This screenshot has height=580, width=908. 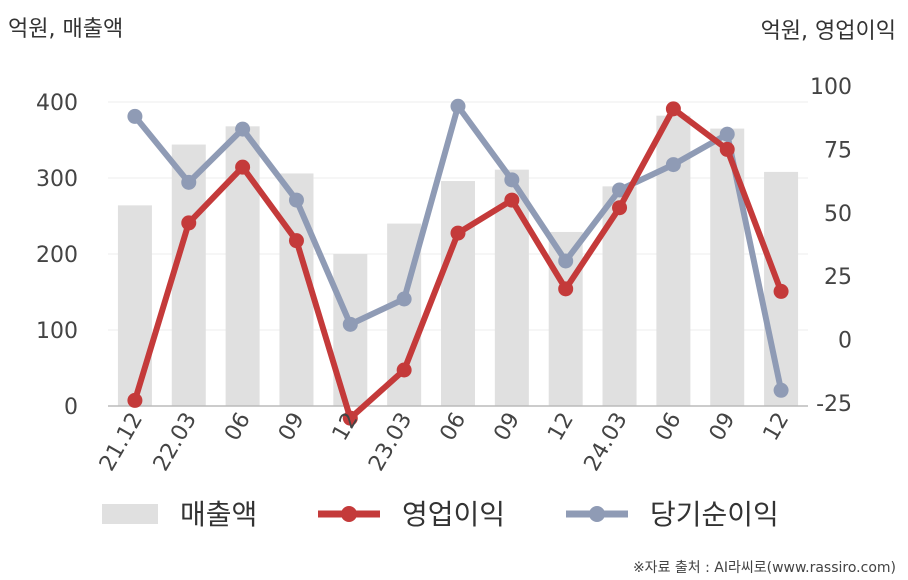 I want to click on left-axis-ticks: 0 100 200 300 400, so click(x=57, y=255).